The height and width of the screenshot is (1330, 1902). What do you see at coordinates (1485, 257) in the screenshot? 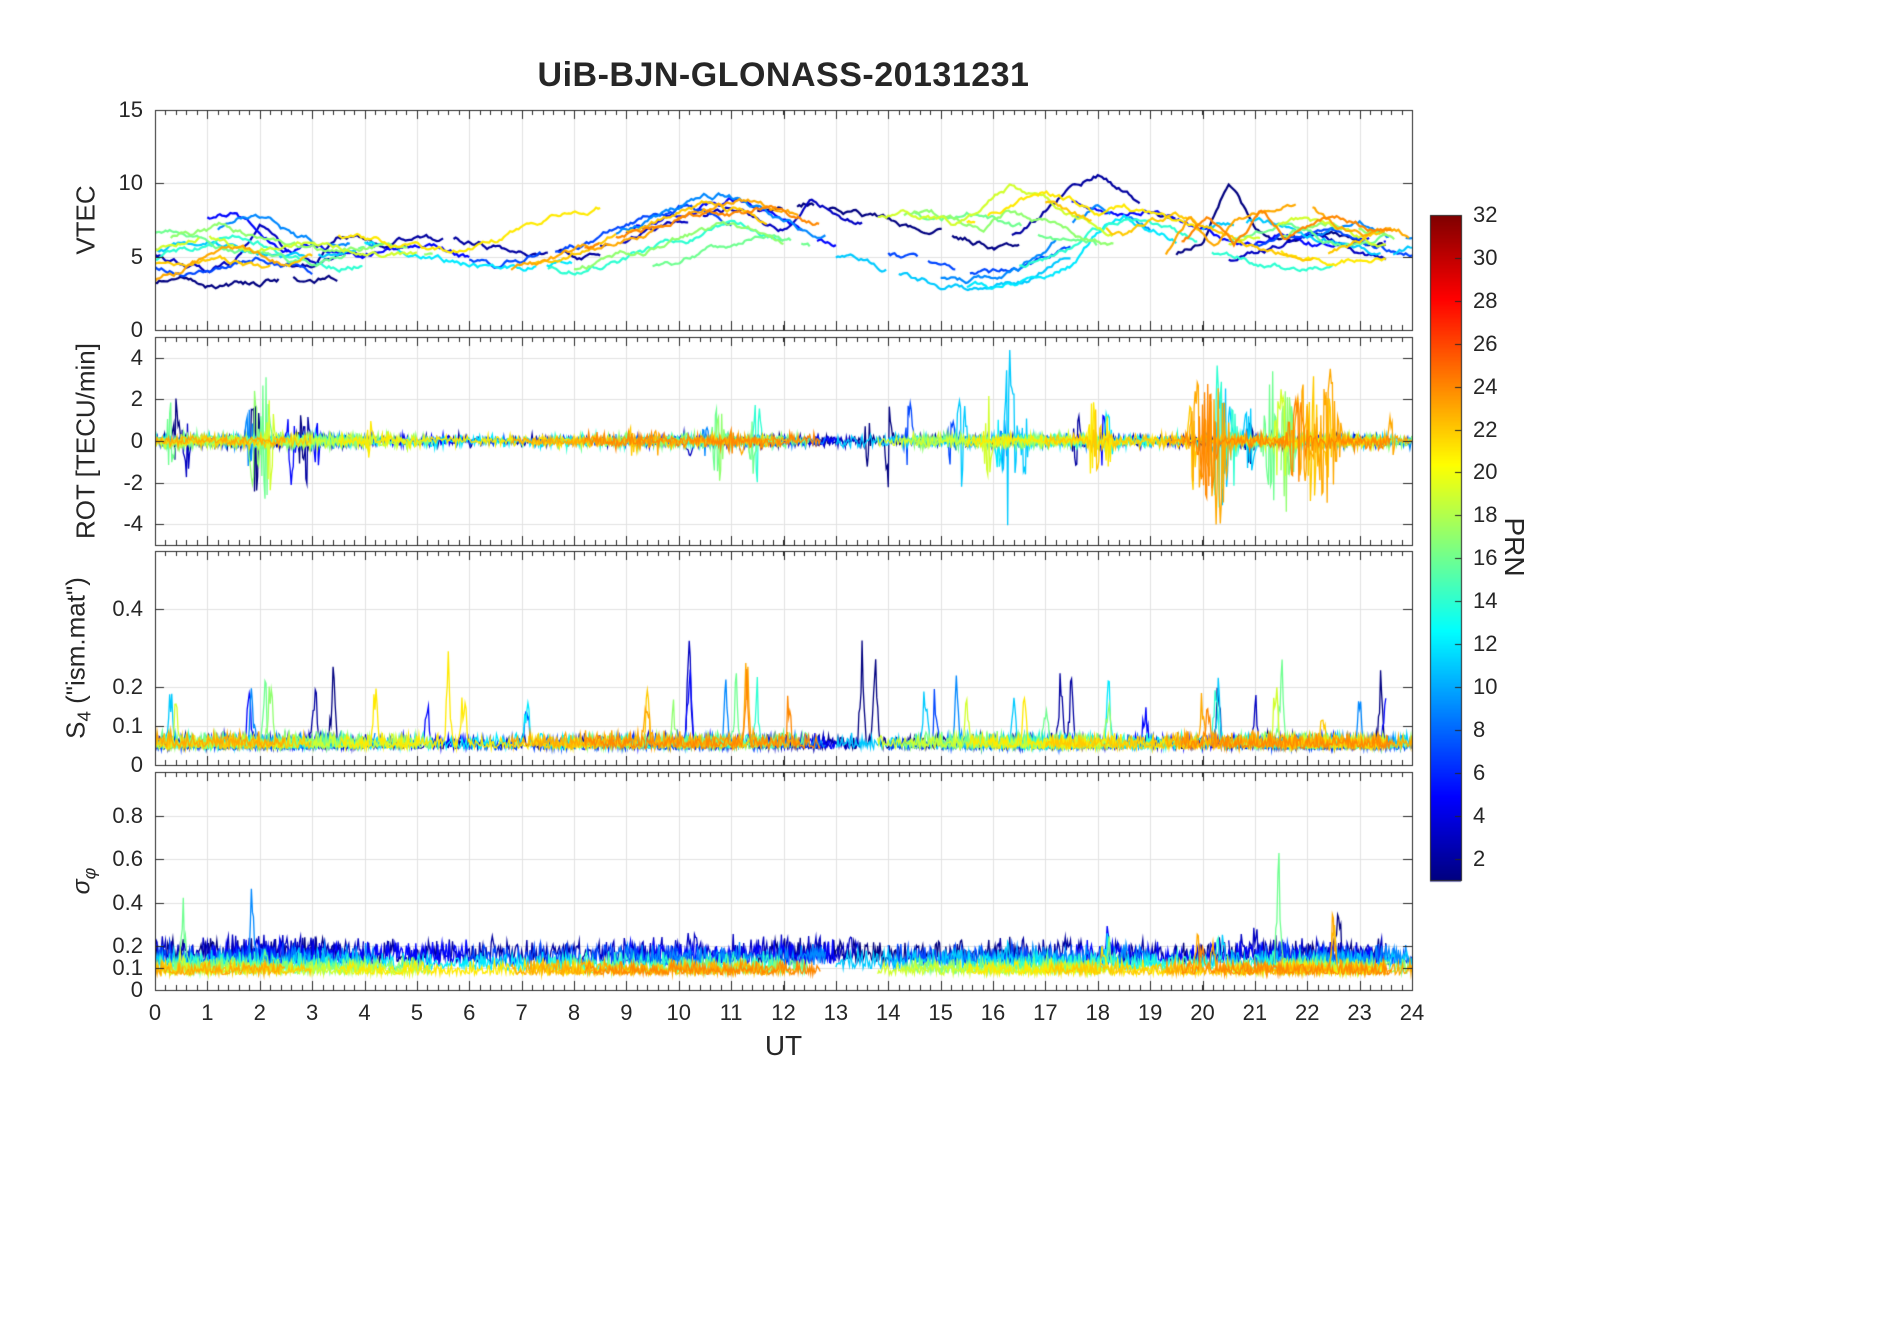
I see `colorbar-tick-label: 30` at bounding box center [1485, 257].